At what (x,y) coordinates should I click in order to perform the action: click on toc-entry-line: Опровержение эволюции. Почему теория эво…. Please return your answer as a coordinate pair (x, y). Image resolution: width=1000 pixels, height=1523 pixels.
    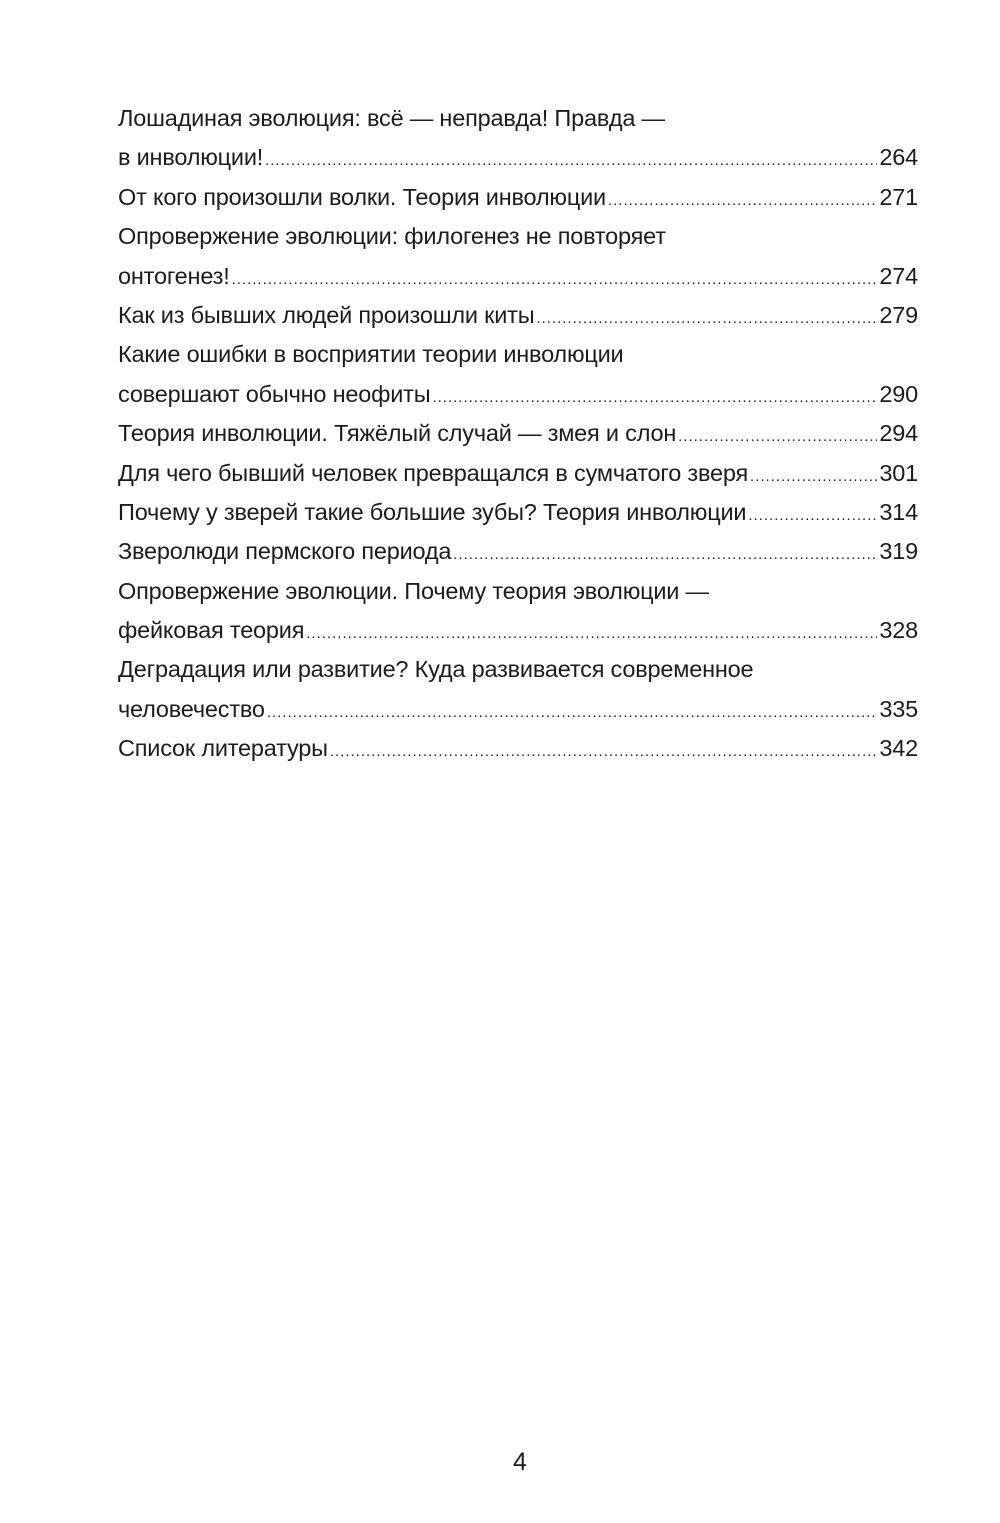
    Looking at the image, I should click on (518, 591).